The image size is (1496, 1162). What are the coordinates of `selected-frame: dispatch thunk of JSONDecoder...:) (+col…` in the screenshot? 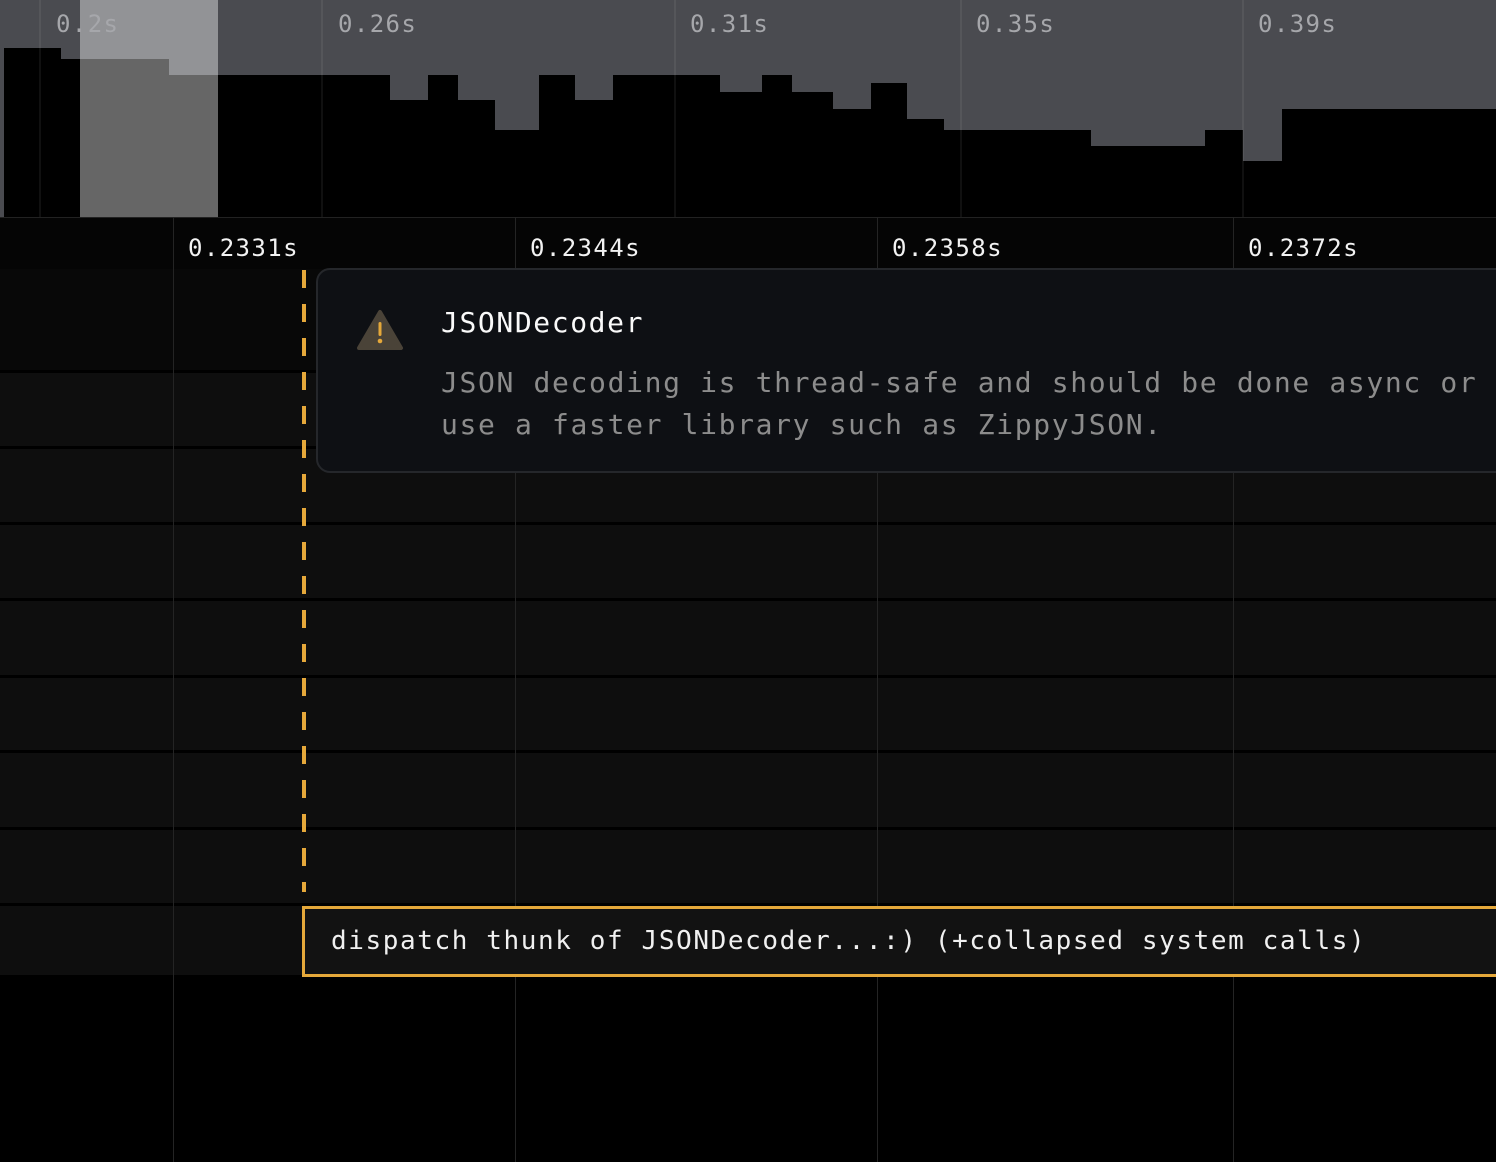 It's located at (899, 941).